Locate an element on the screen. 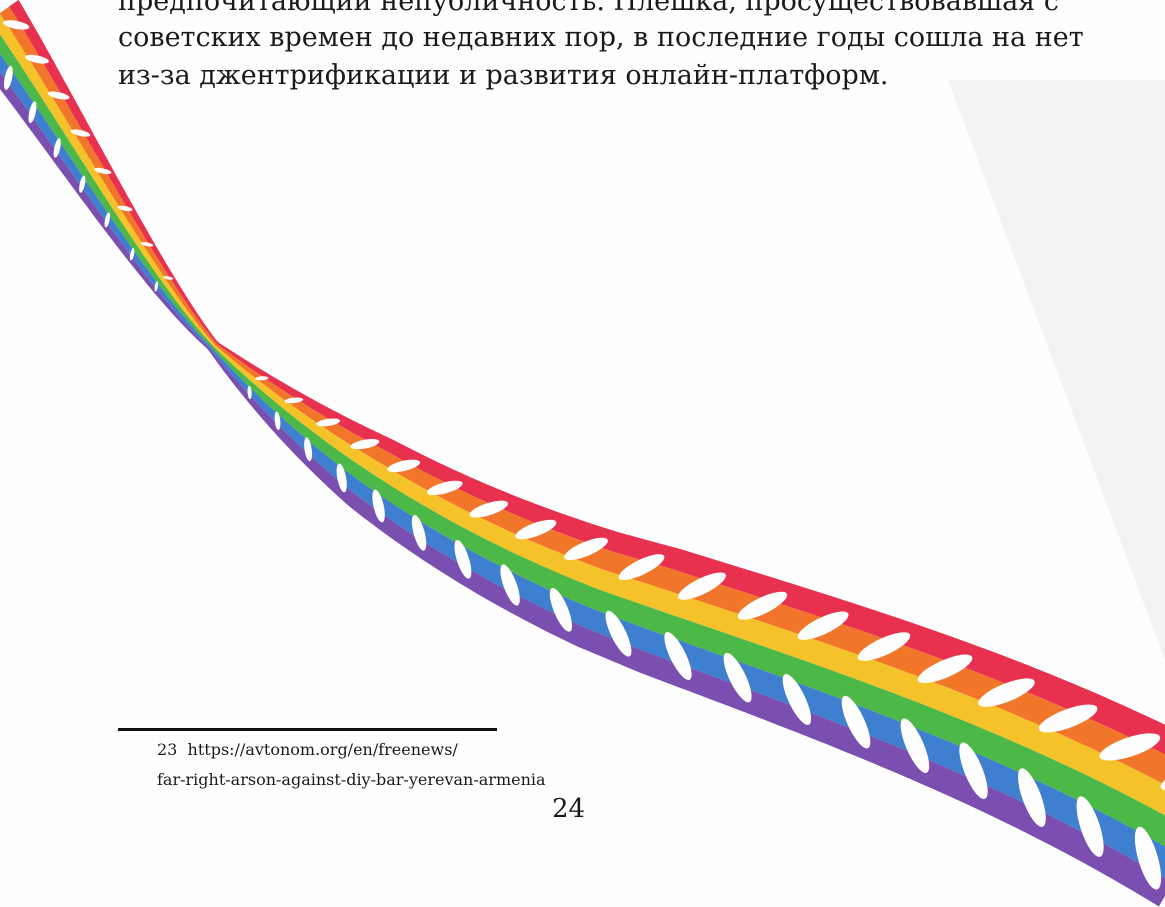 The image size is (1165, 907). footnote-line: 23 https://avtonom.org/en/freenews/ is located at coordinates (307, 750).